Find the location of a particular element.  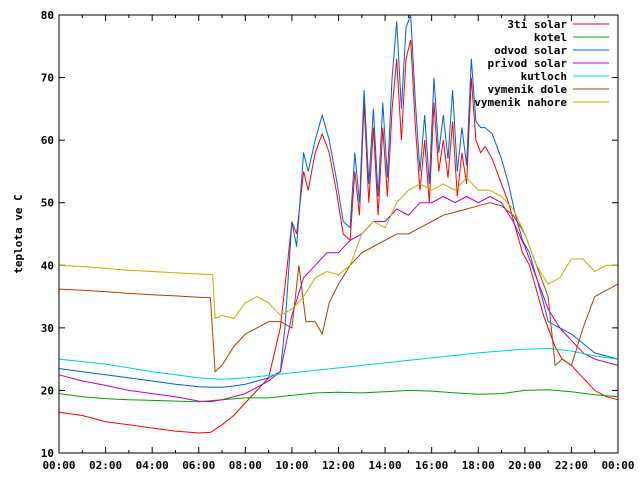

x-tick-label: 08:00 is located at coordinates (245, 465).